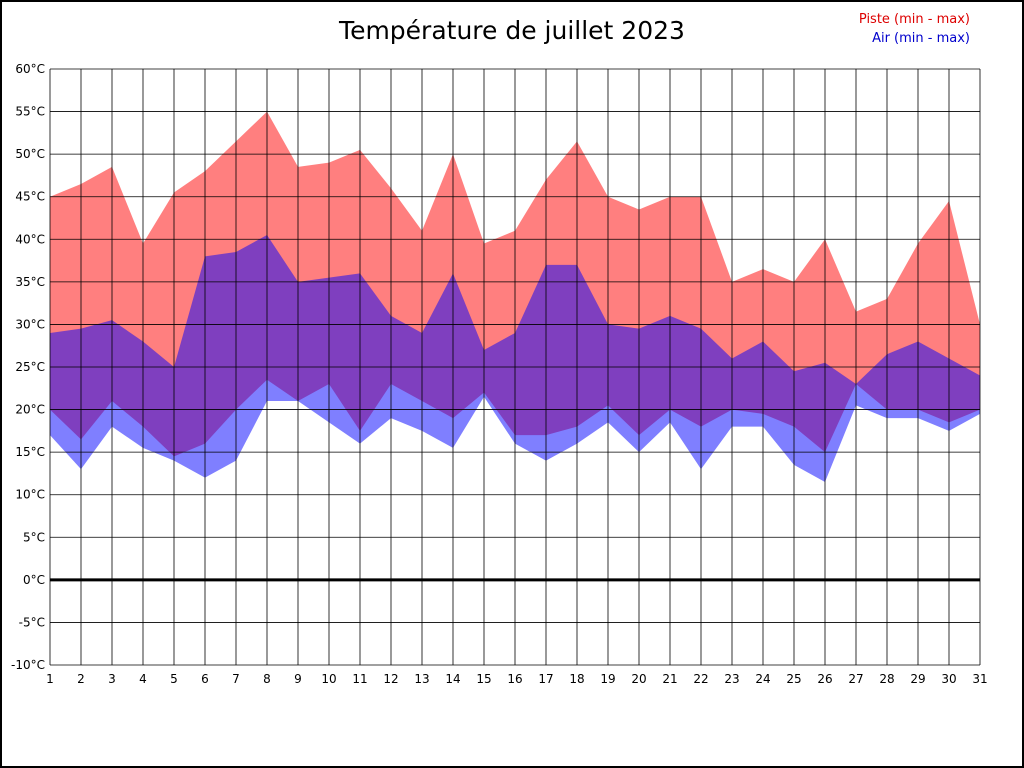  I want to click on x-tick-label: 11, so click(359, 679).